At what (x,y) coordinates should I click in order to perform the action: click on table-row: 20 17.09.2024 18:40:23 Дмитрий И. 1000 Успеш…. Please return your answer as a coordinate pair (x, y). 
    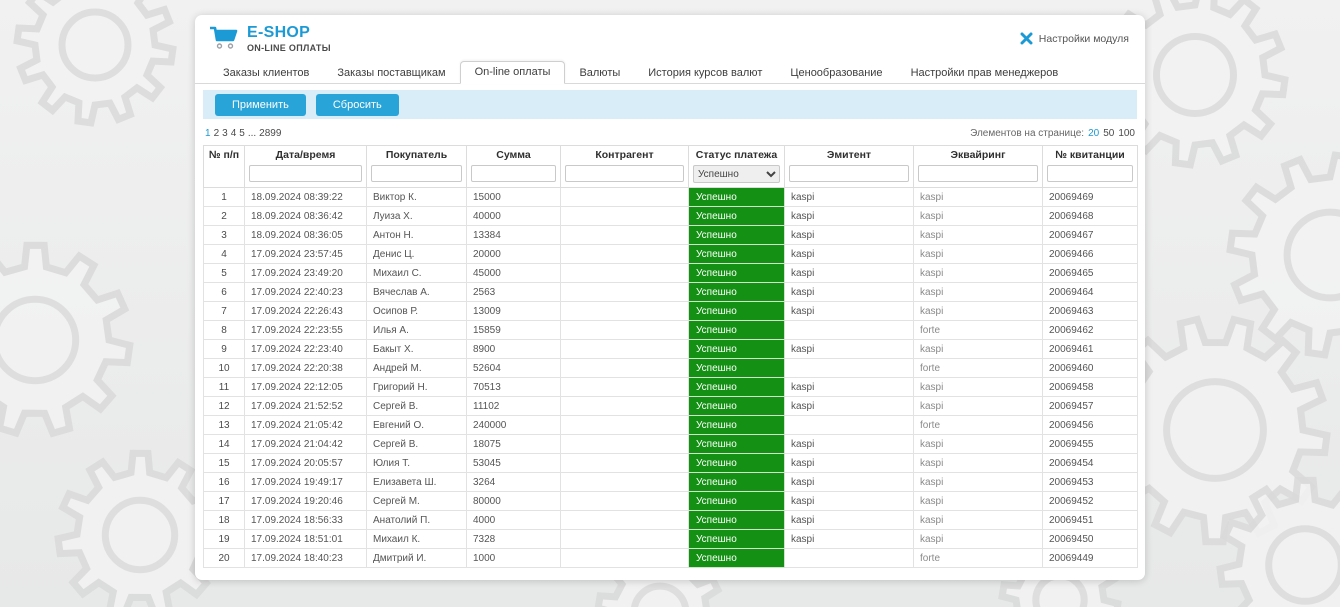
    Looking at the image, I should click on (670, 558).